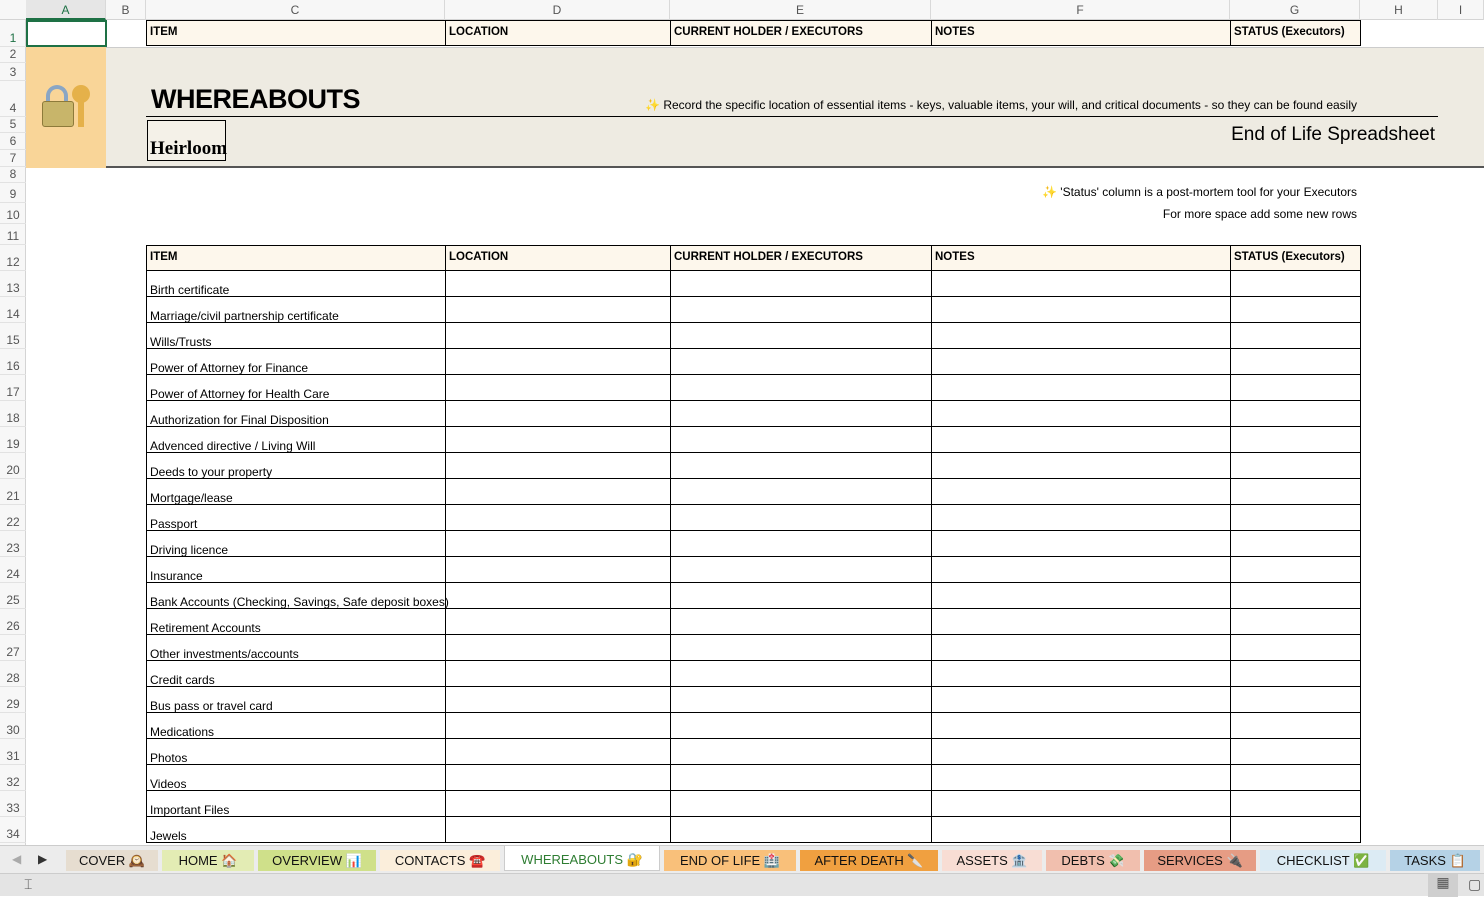 The width and height of the screenshot is (1484, 897). What do you see at coordinates (296, 466) in the screenshot?
I see `item-cell: Deeds to your property` at bounding box center [296, 466].